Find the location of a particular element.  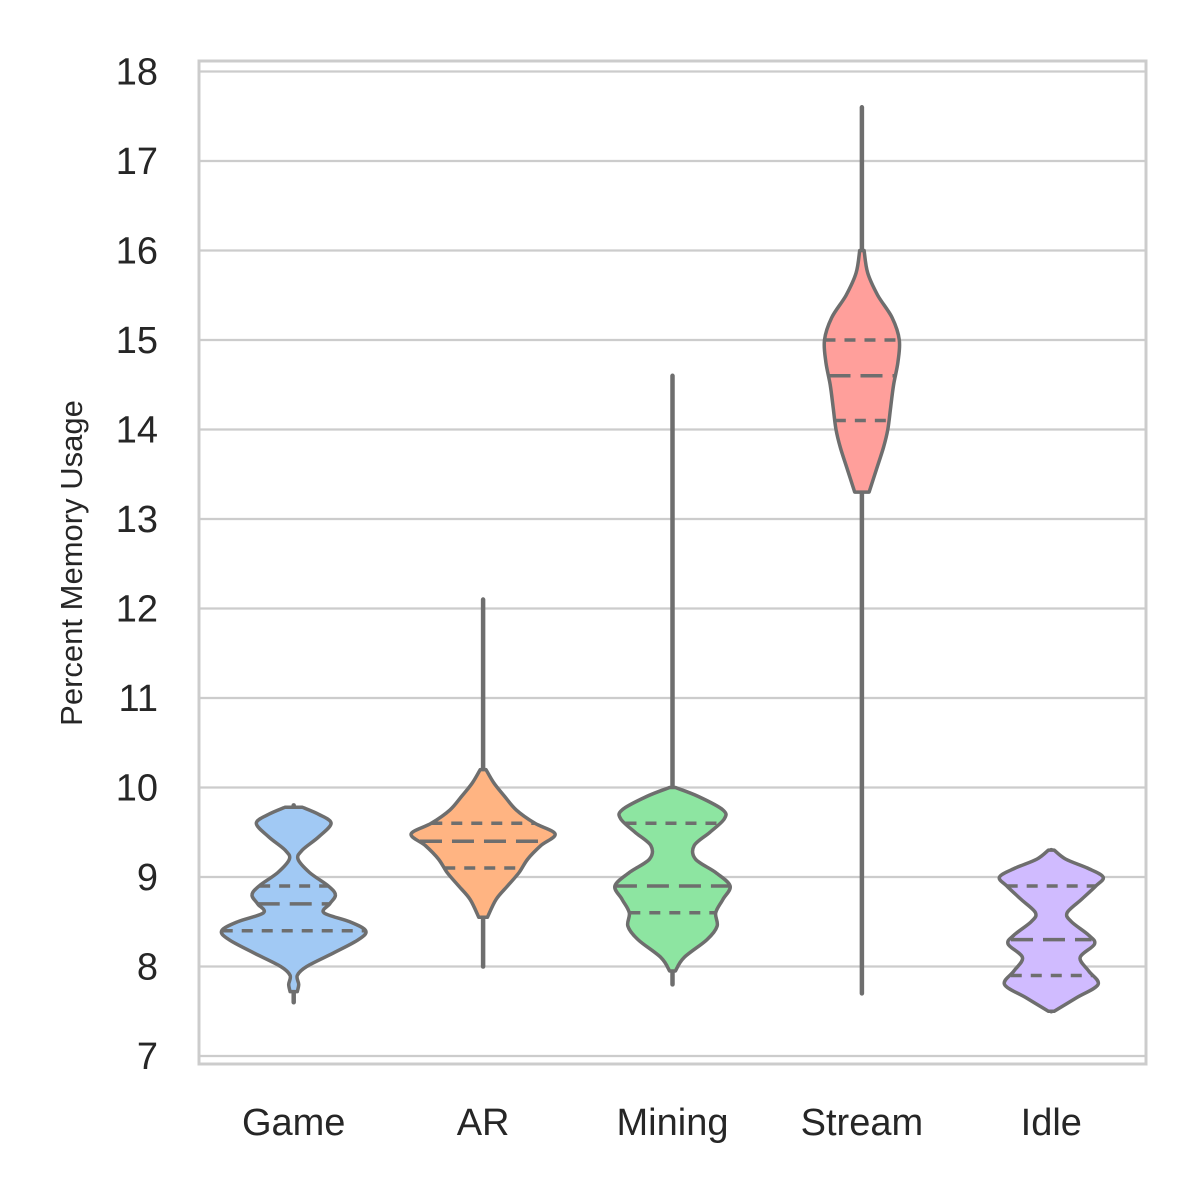

violin-ar is located at coordinates (483, 783).